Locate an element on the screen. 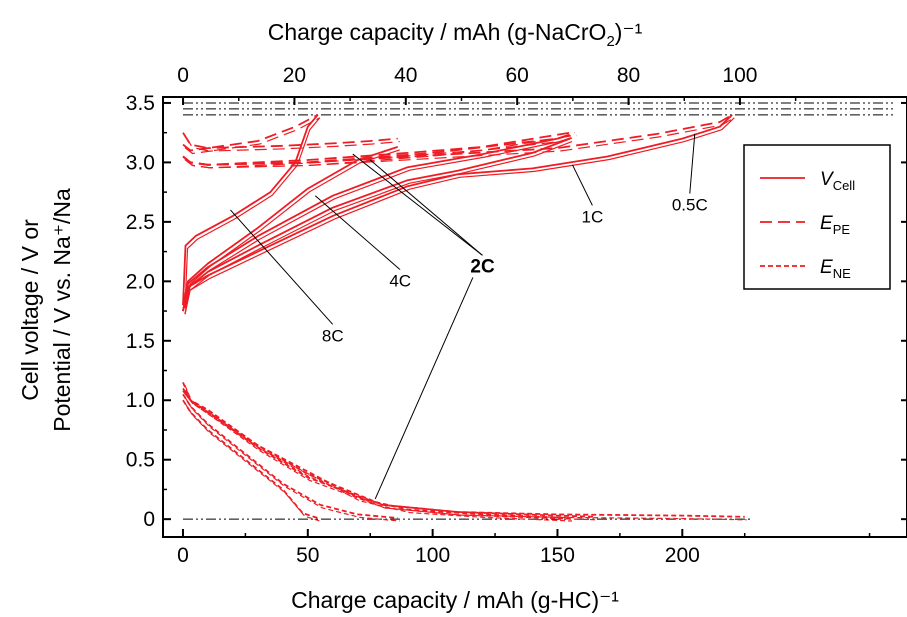 The image size is (907, 617). series-2C-e-ne is located at coordinates (376, 454).